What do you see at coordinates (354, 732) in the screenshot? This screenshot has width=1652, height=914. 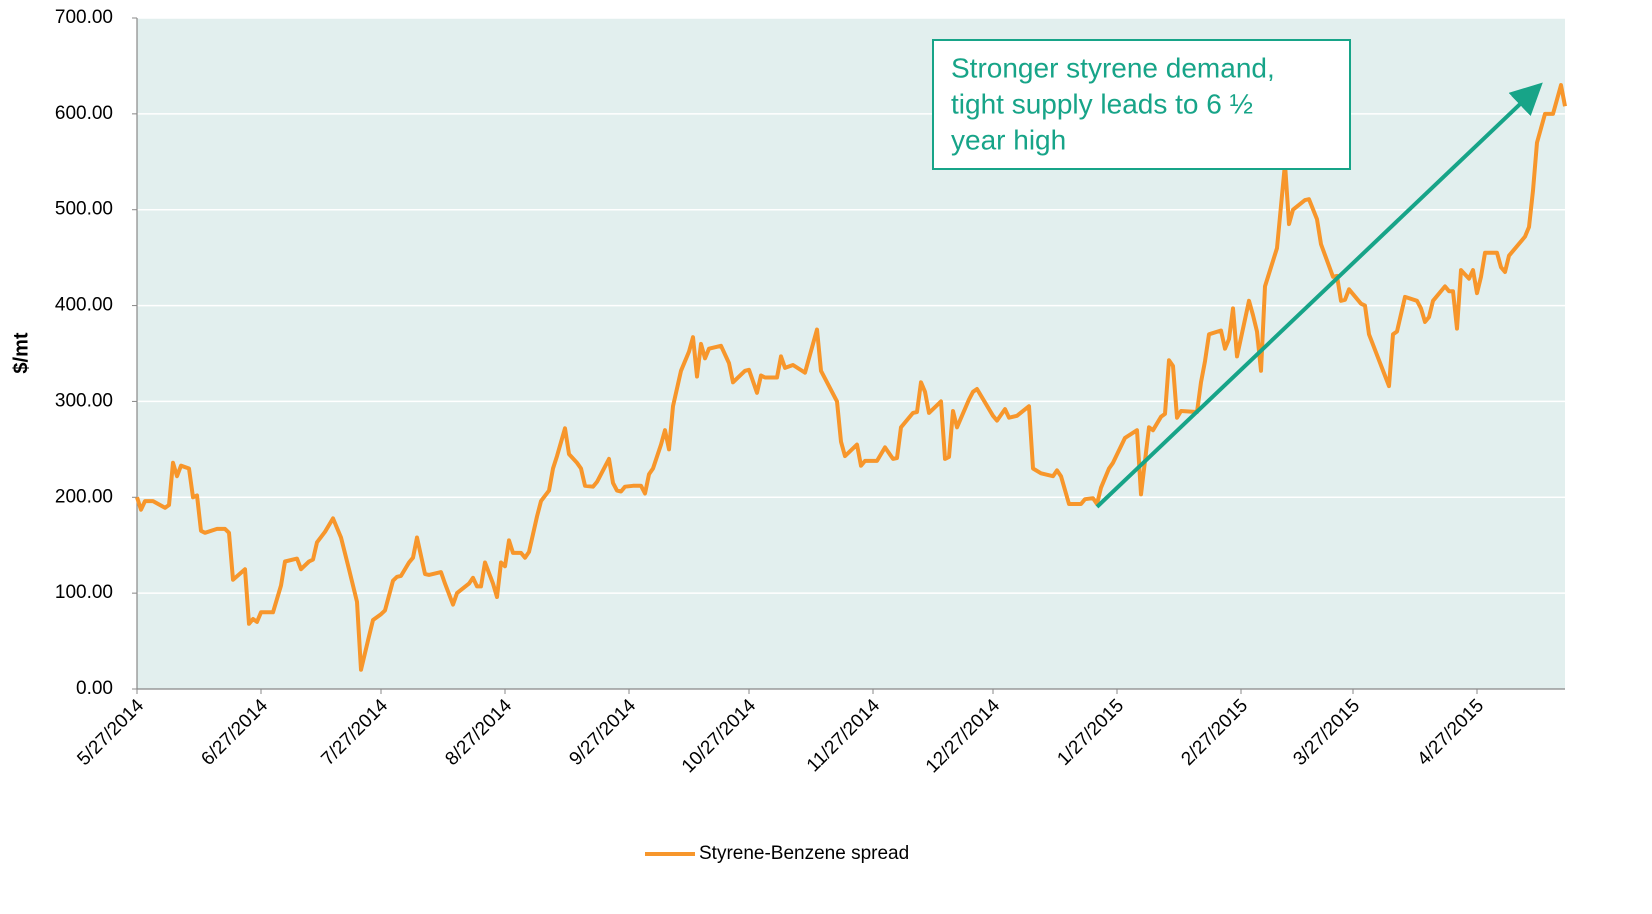 I see `x-tick-label: 7/27/2014` at bounding box center [354, 732].